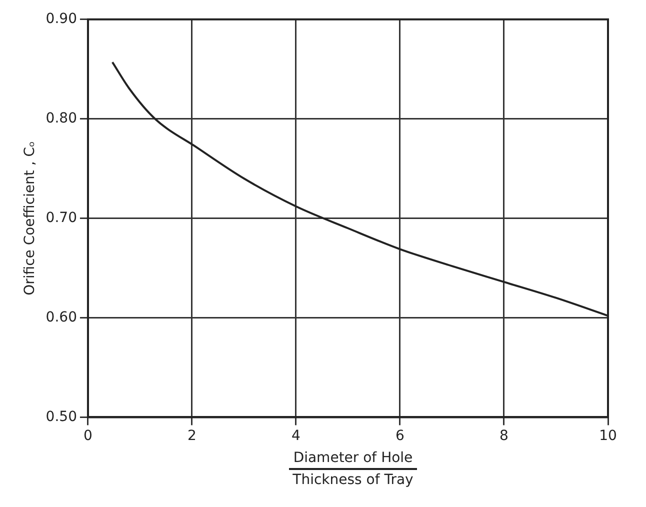 The image size is (646, 507). I want to click on x-tick-label: 10, so click(608, 436).